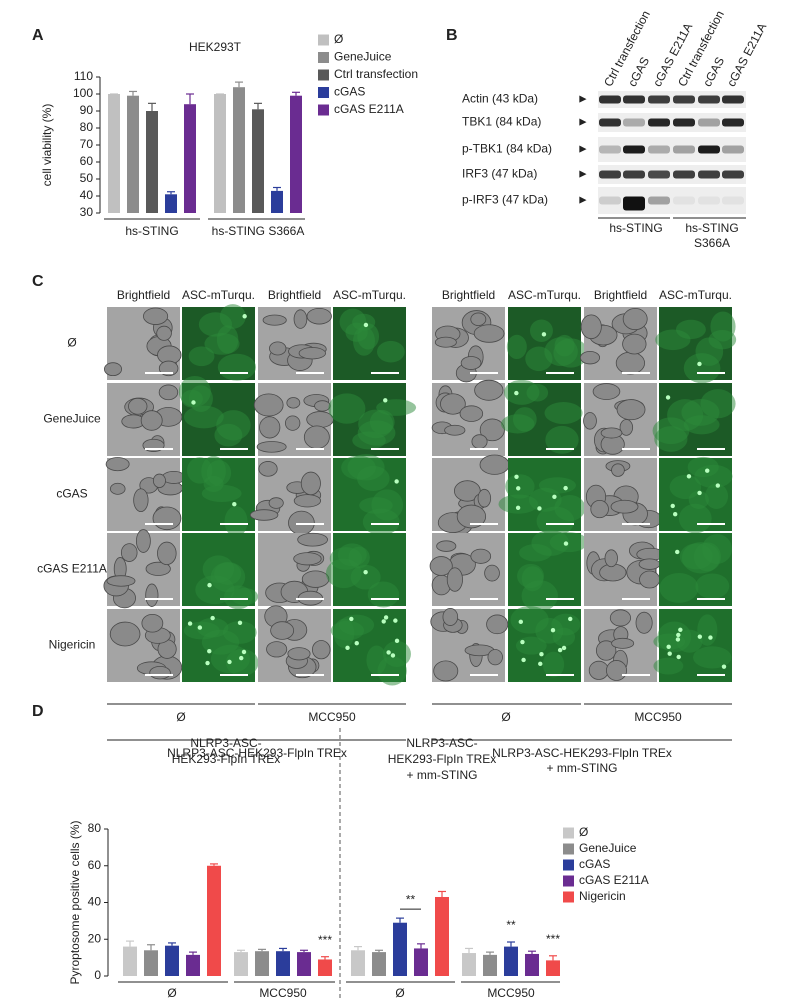 Image resolution: width=800 pixels, height=1005 pixels. I want to click on y-tick-label: 60, so click(87, 161).